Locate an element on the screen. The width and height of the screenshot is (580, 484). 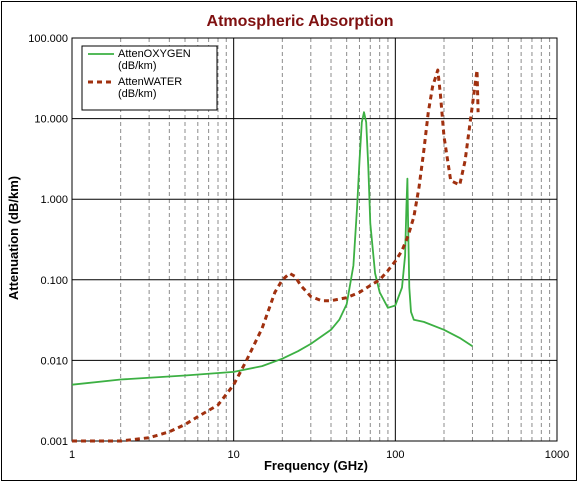
x-axis-label: Frequency (GHz) is located at coordinates (316, 465).